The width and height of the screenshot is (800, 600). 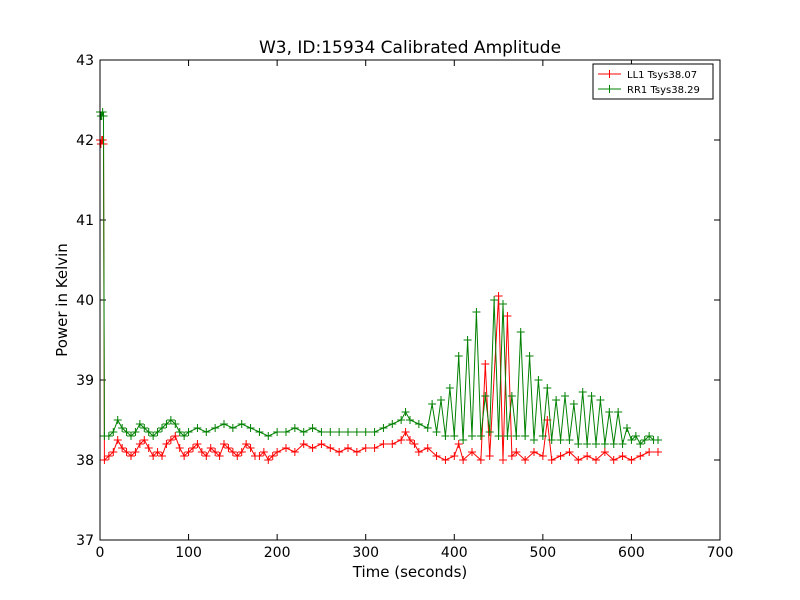 What do you see at coordinates (609, 74) in the screenshot?
I see `legend-marker` at bounding box center [609, 74].